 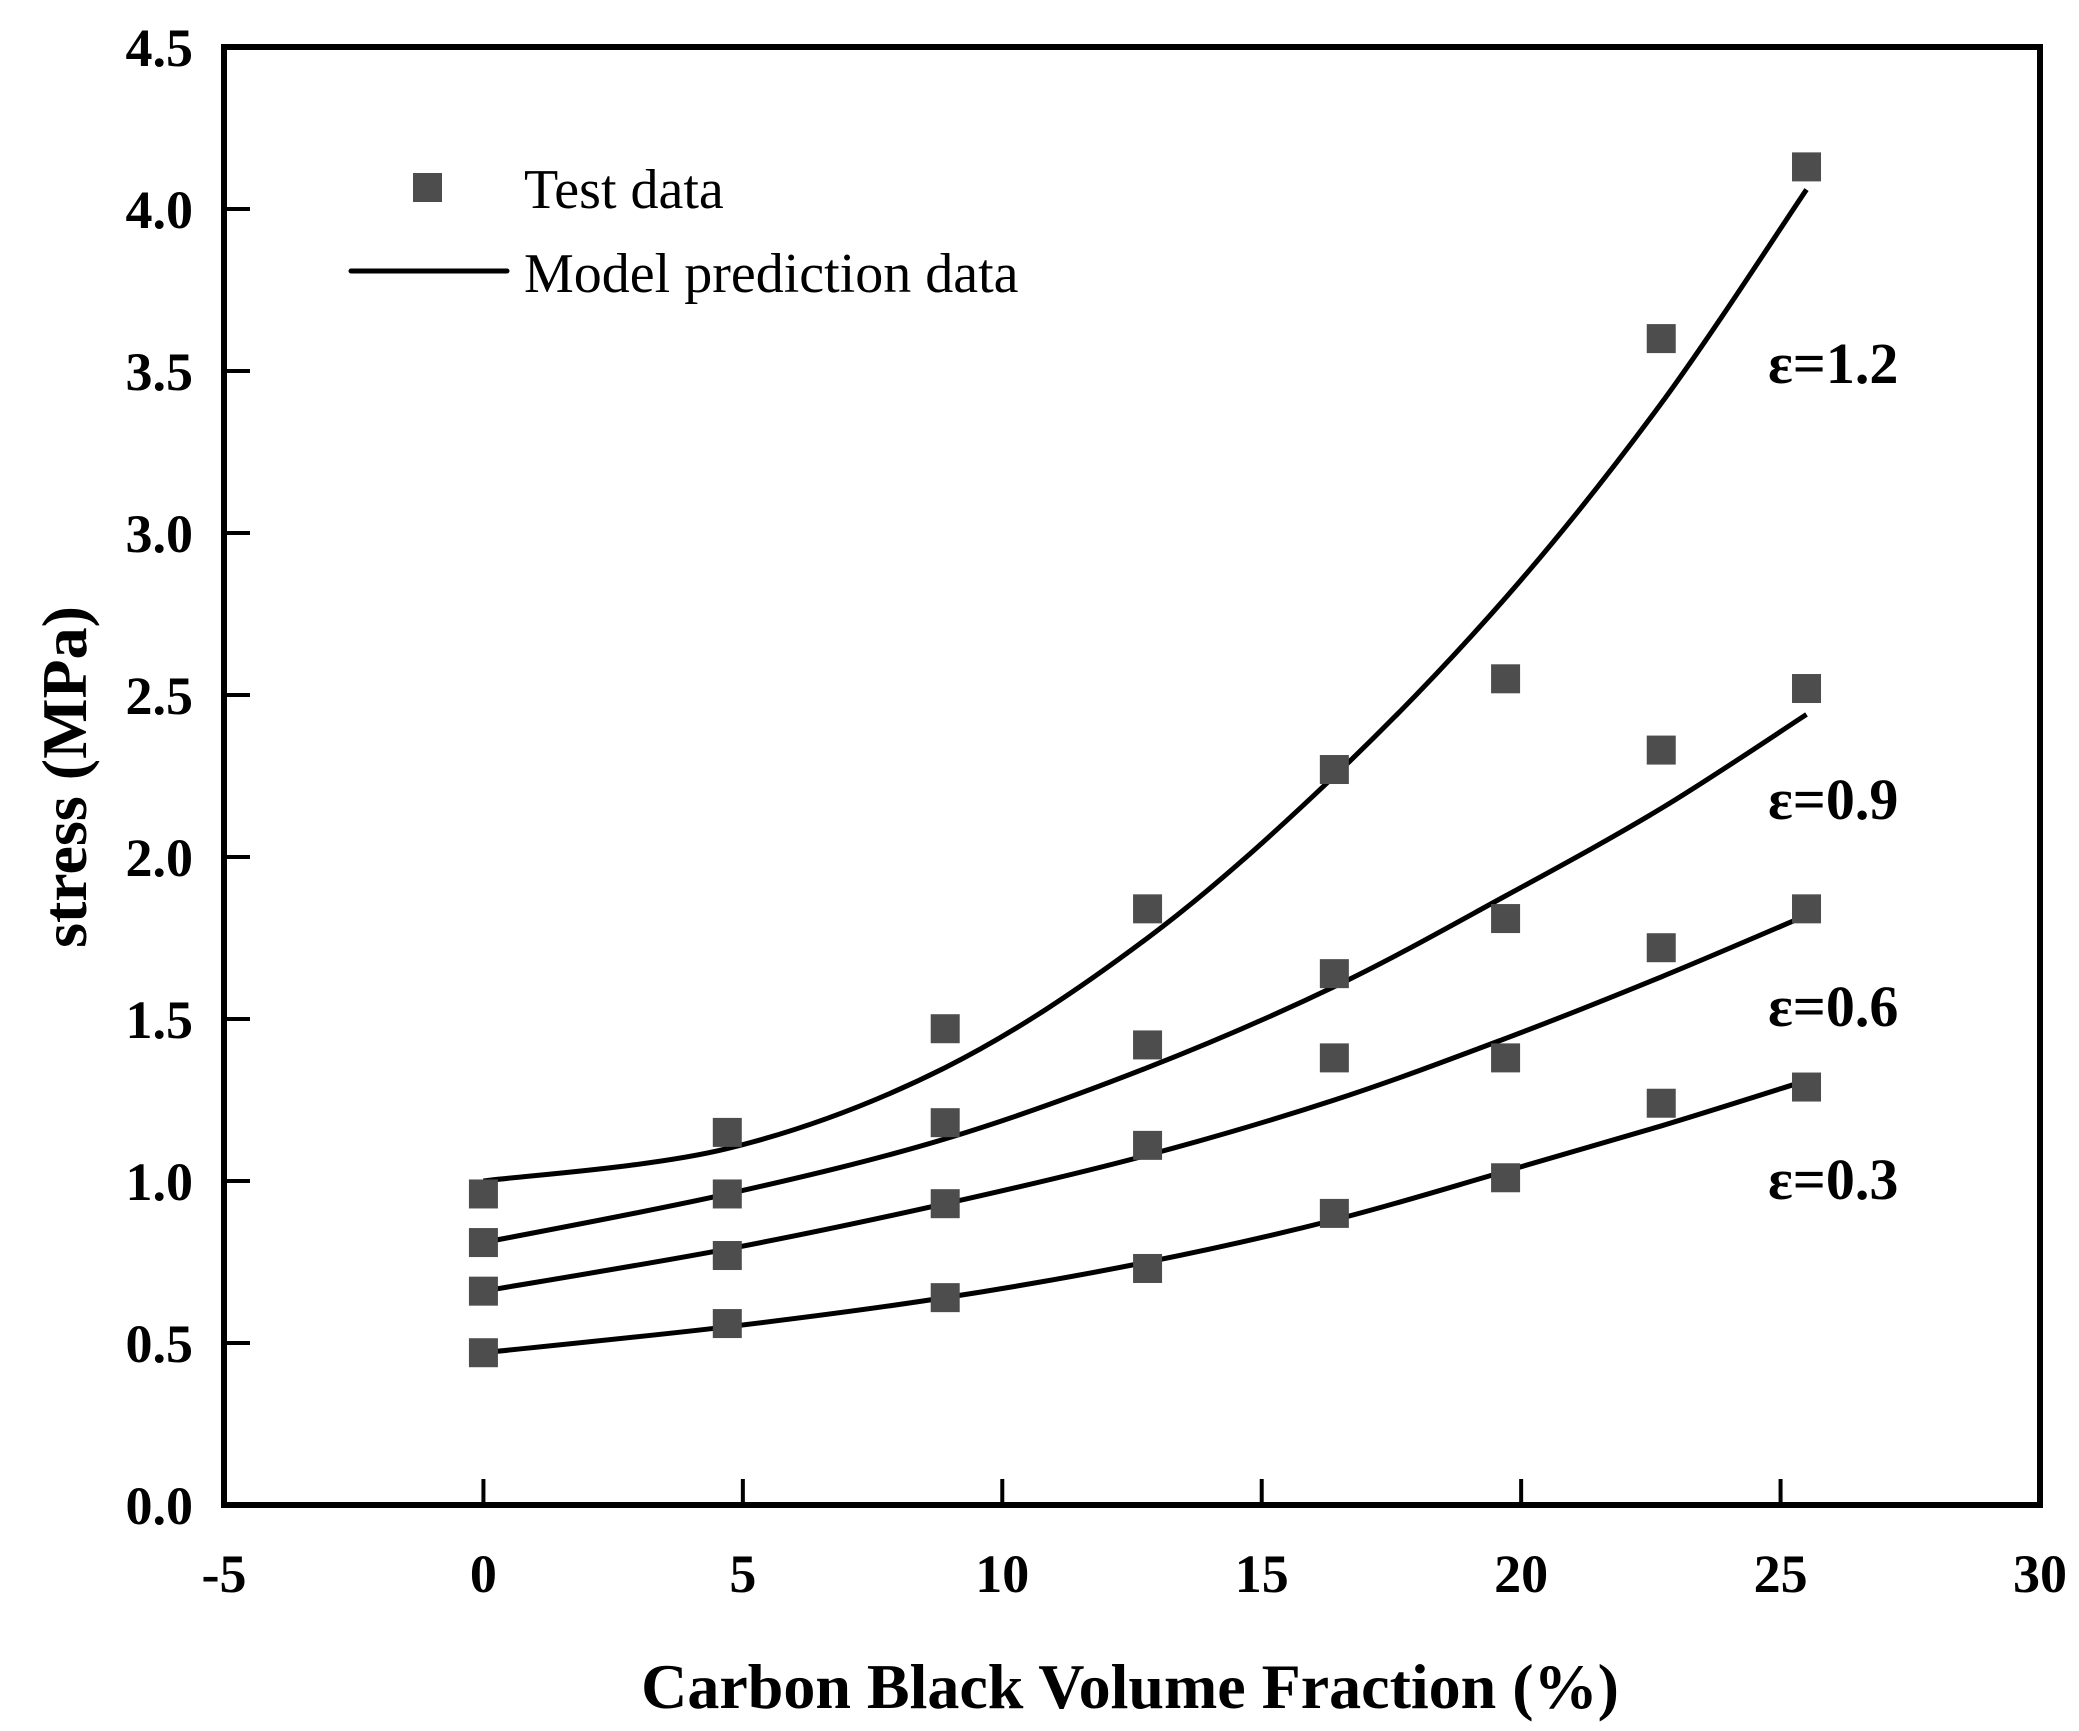 I want to click on x-tick-label: 20, so click(x=1521, y=1574).